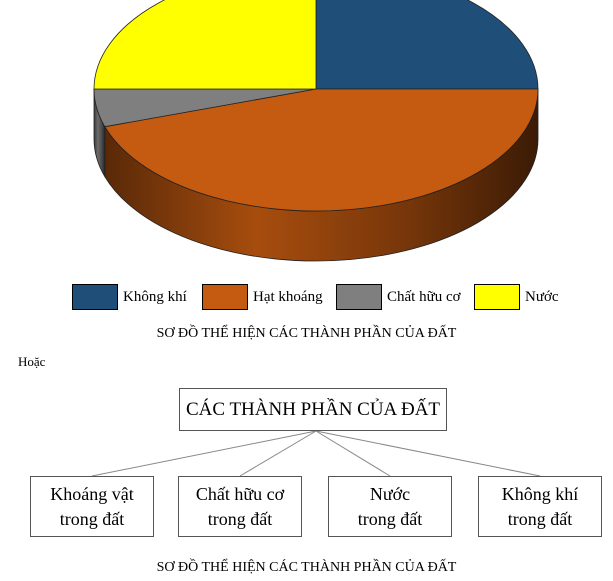  Describe the element at coordinates (540, 493) in the screenshot. I see `box-line: Không khí` at that location.